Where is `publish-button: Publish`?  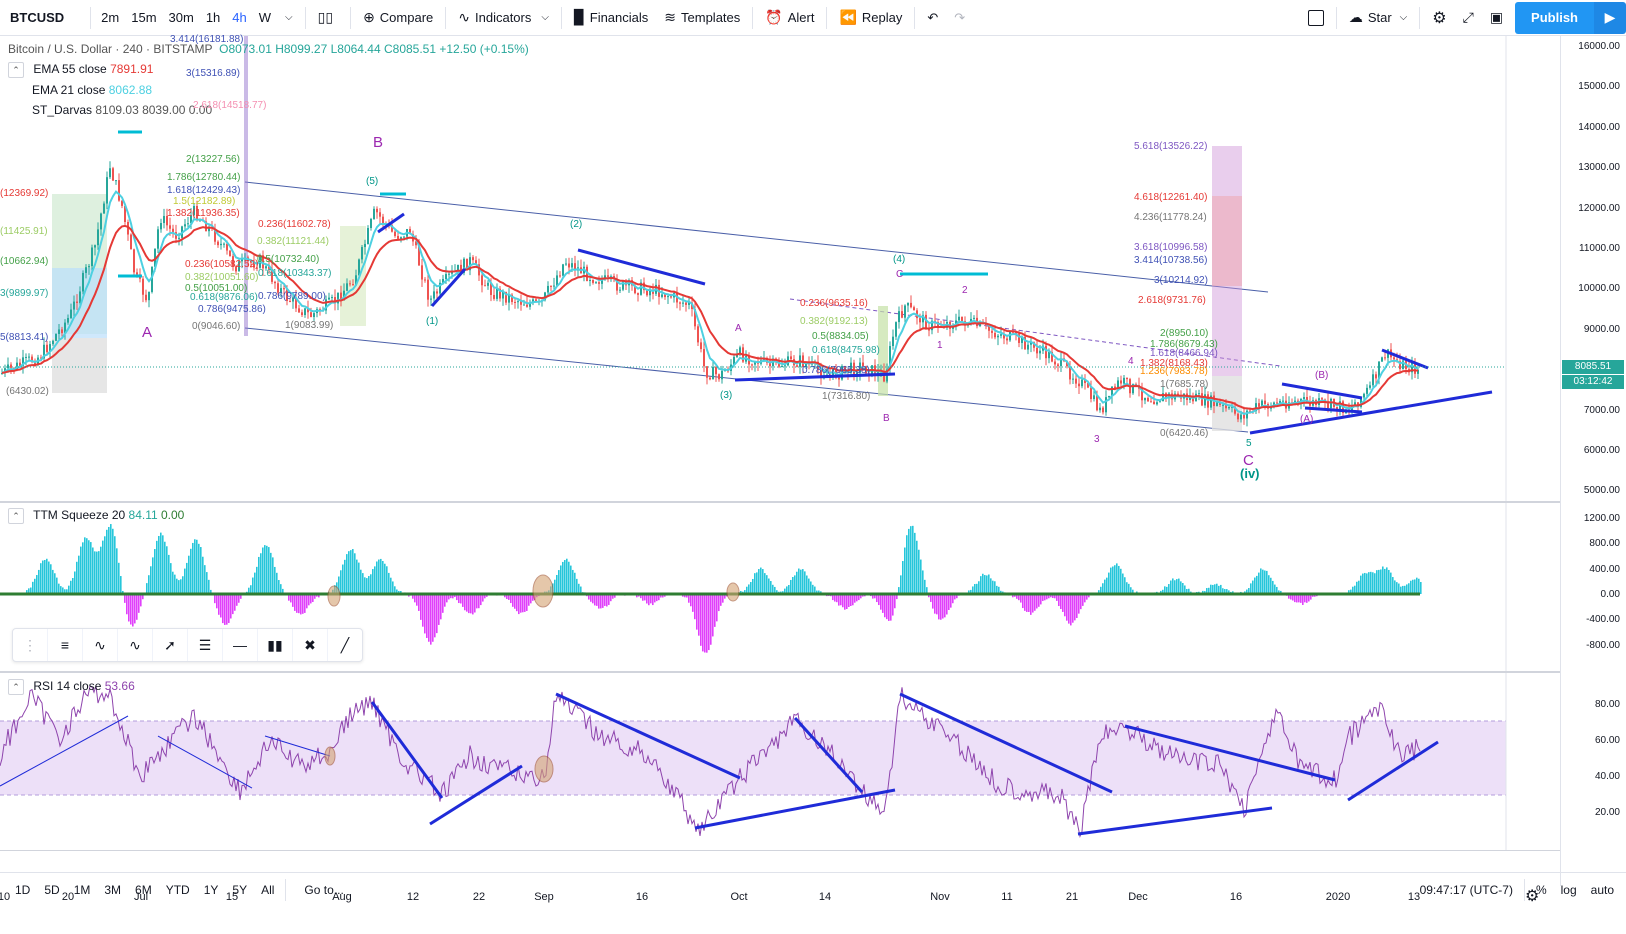
publish-button: Publish is located at coordinates (1554, 17).